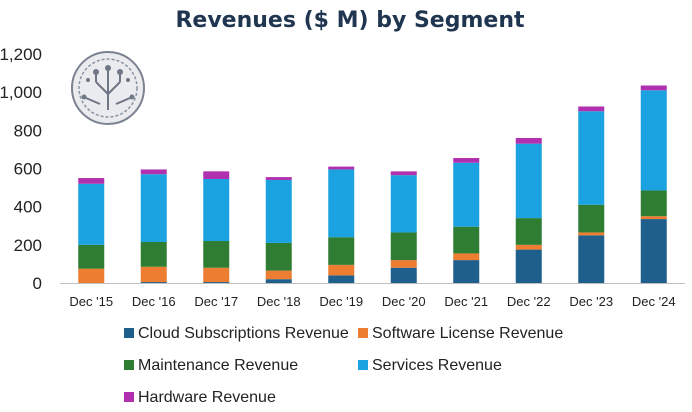 The image size is (692, 412). Describe the element at coordinates (28, 130) in the screenshot. I see `y-tick-label: 800` at that location.